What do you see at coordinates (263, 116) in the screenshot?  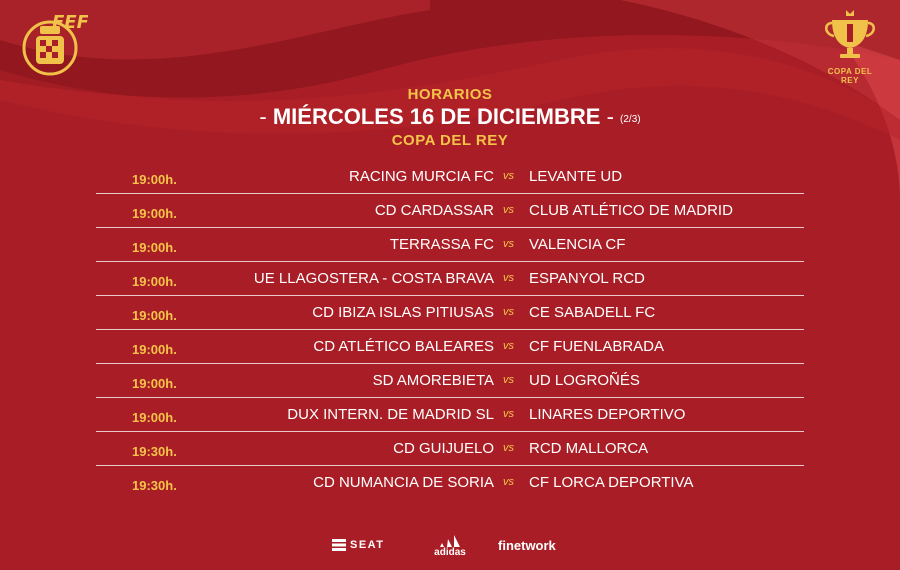 I see `dash-left: -` at bounding box center [263, 116].